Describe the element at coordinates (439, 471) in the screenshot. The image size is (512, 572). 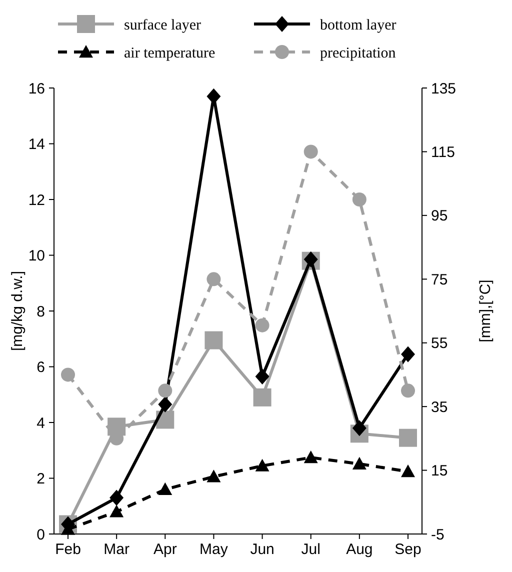
I see `y2-tick-label: 15` at that location.